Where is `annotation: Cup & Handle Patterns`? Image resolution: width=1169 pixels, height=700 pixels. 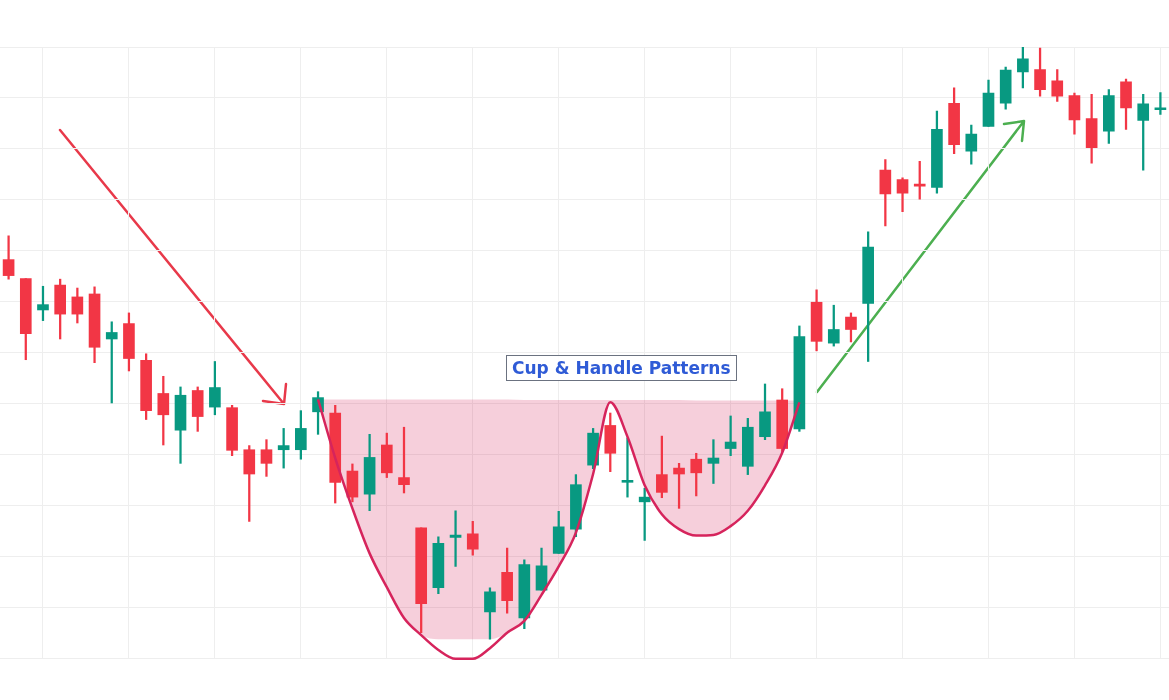 annotation: Cup & Handle Patterns is located at coordinates (621, 368).